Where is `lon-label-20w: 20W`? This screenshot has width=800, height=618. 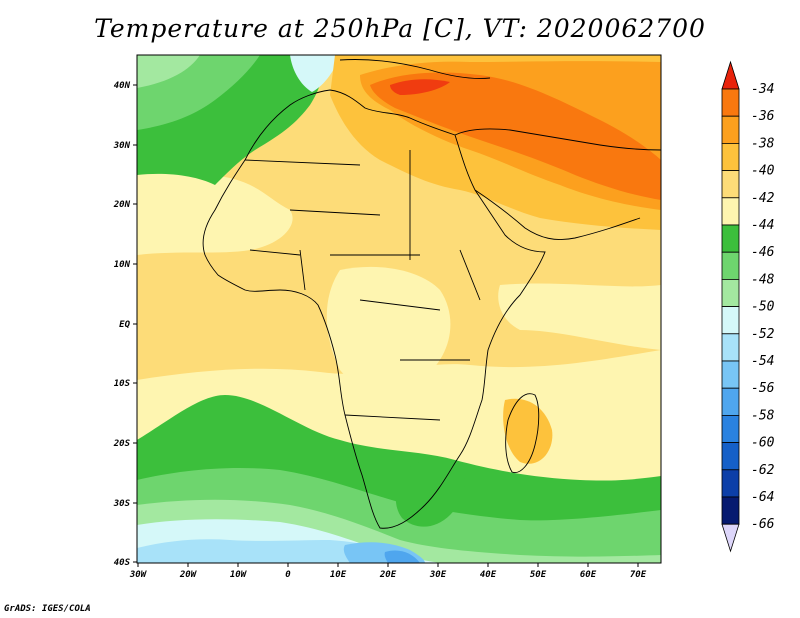
lon-label-20w: 20W is located at coordinates (188, 575).